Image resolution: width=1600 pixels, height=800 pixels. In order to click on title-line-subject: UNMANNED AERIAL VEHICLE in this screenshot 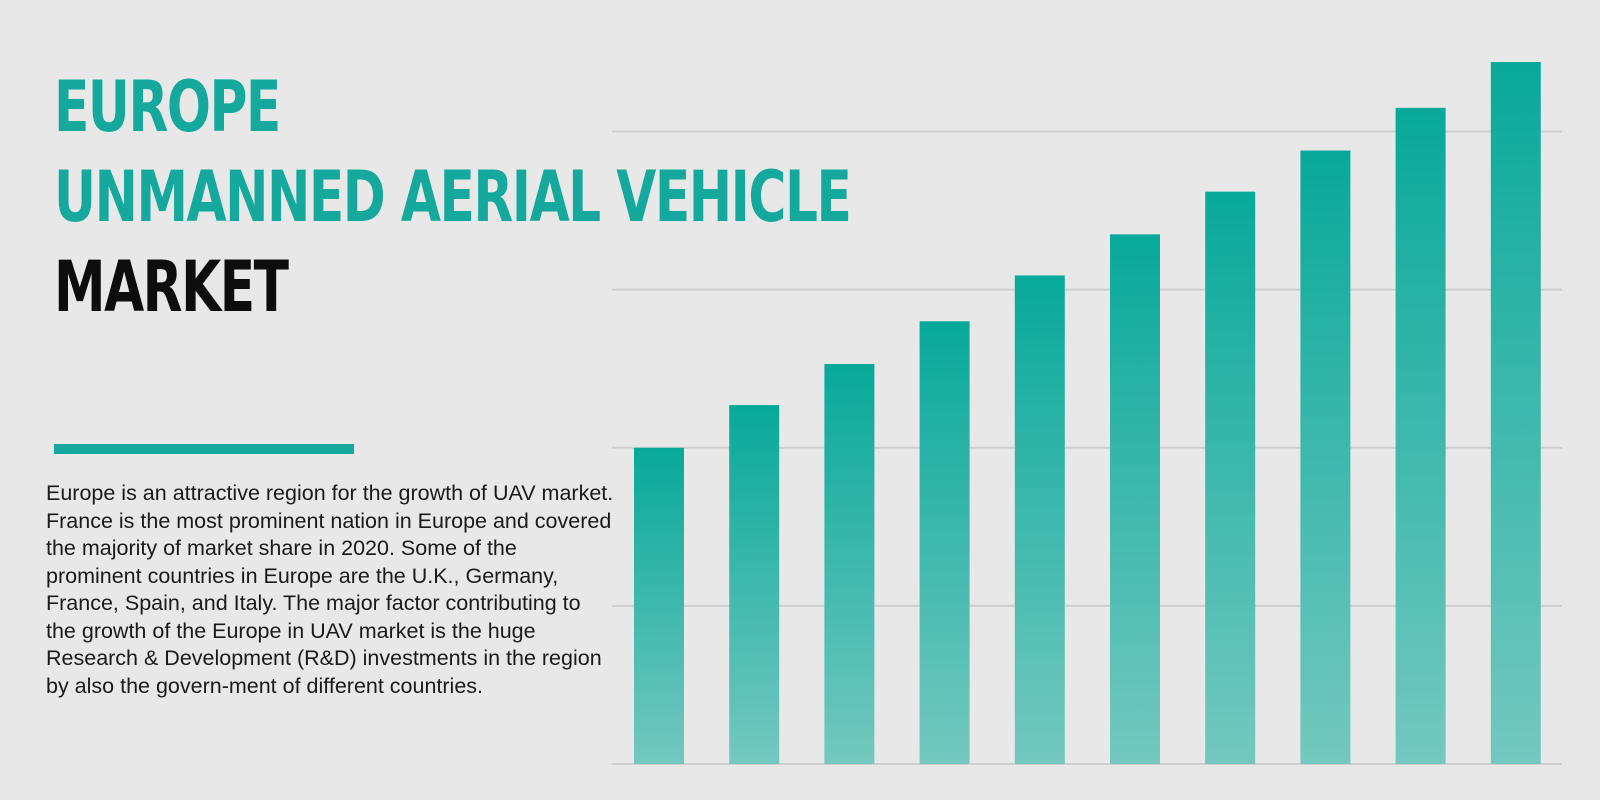, I will do `click(453, 197)`.